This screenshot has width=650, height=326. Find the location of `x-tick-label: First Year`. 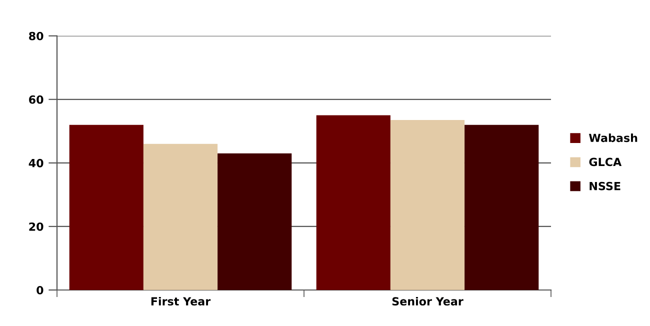

x-tick-label: First Year is located at coordinates (181, 301).